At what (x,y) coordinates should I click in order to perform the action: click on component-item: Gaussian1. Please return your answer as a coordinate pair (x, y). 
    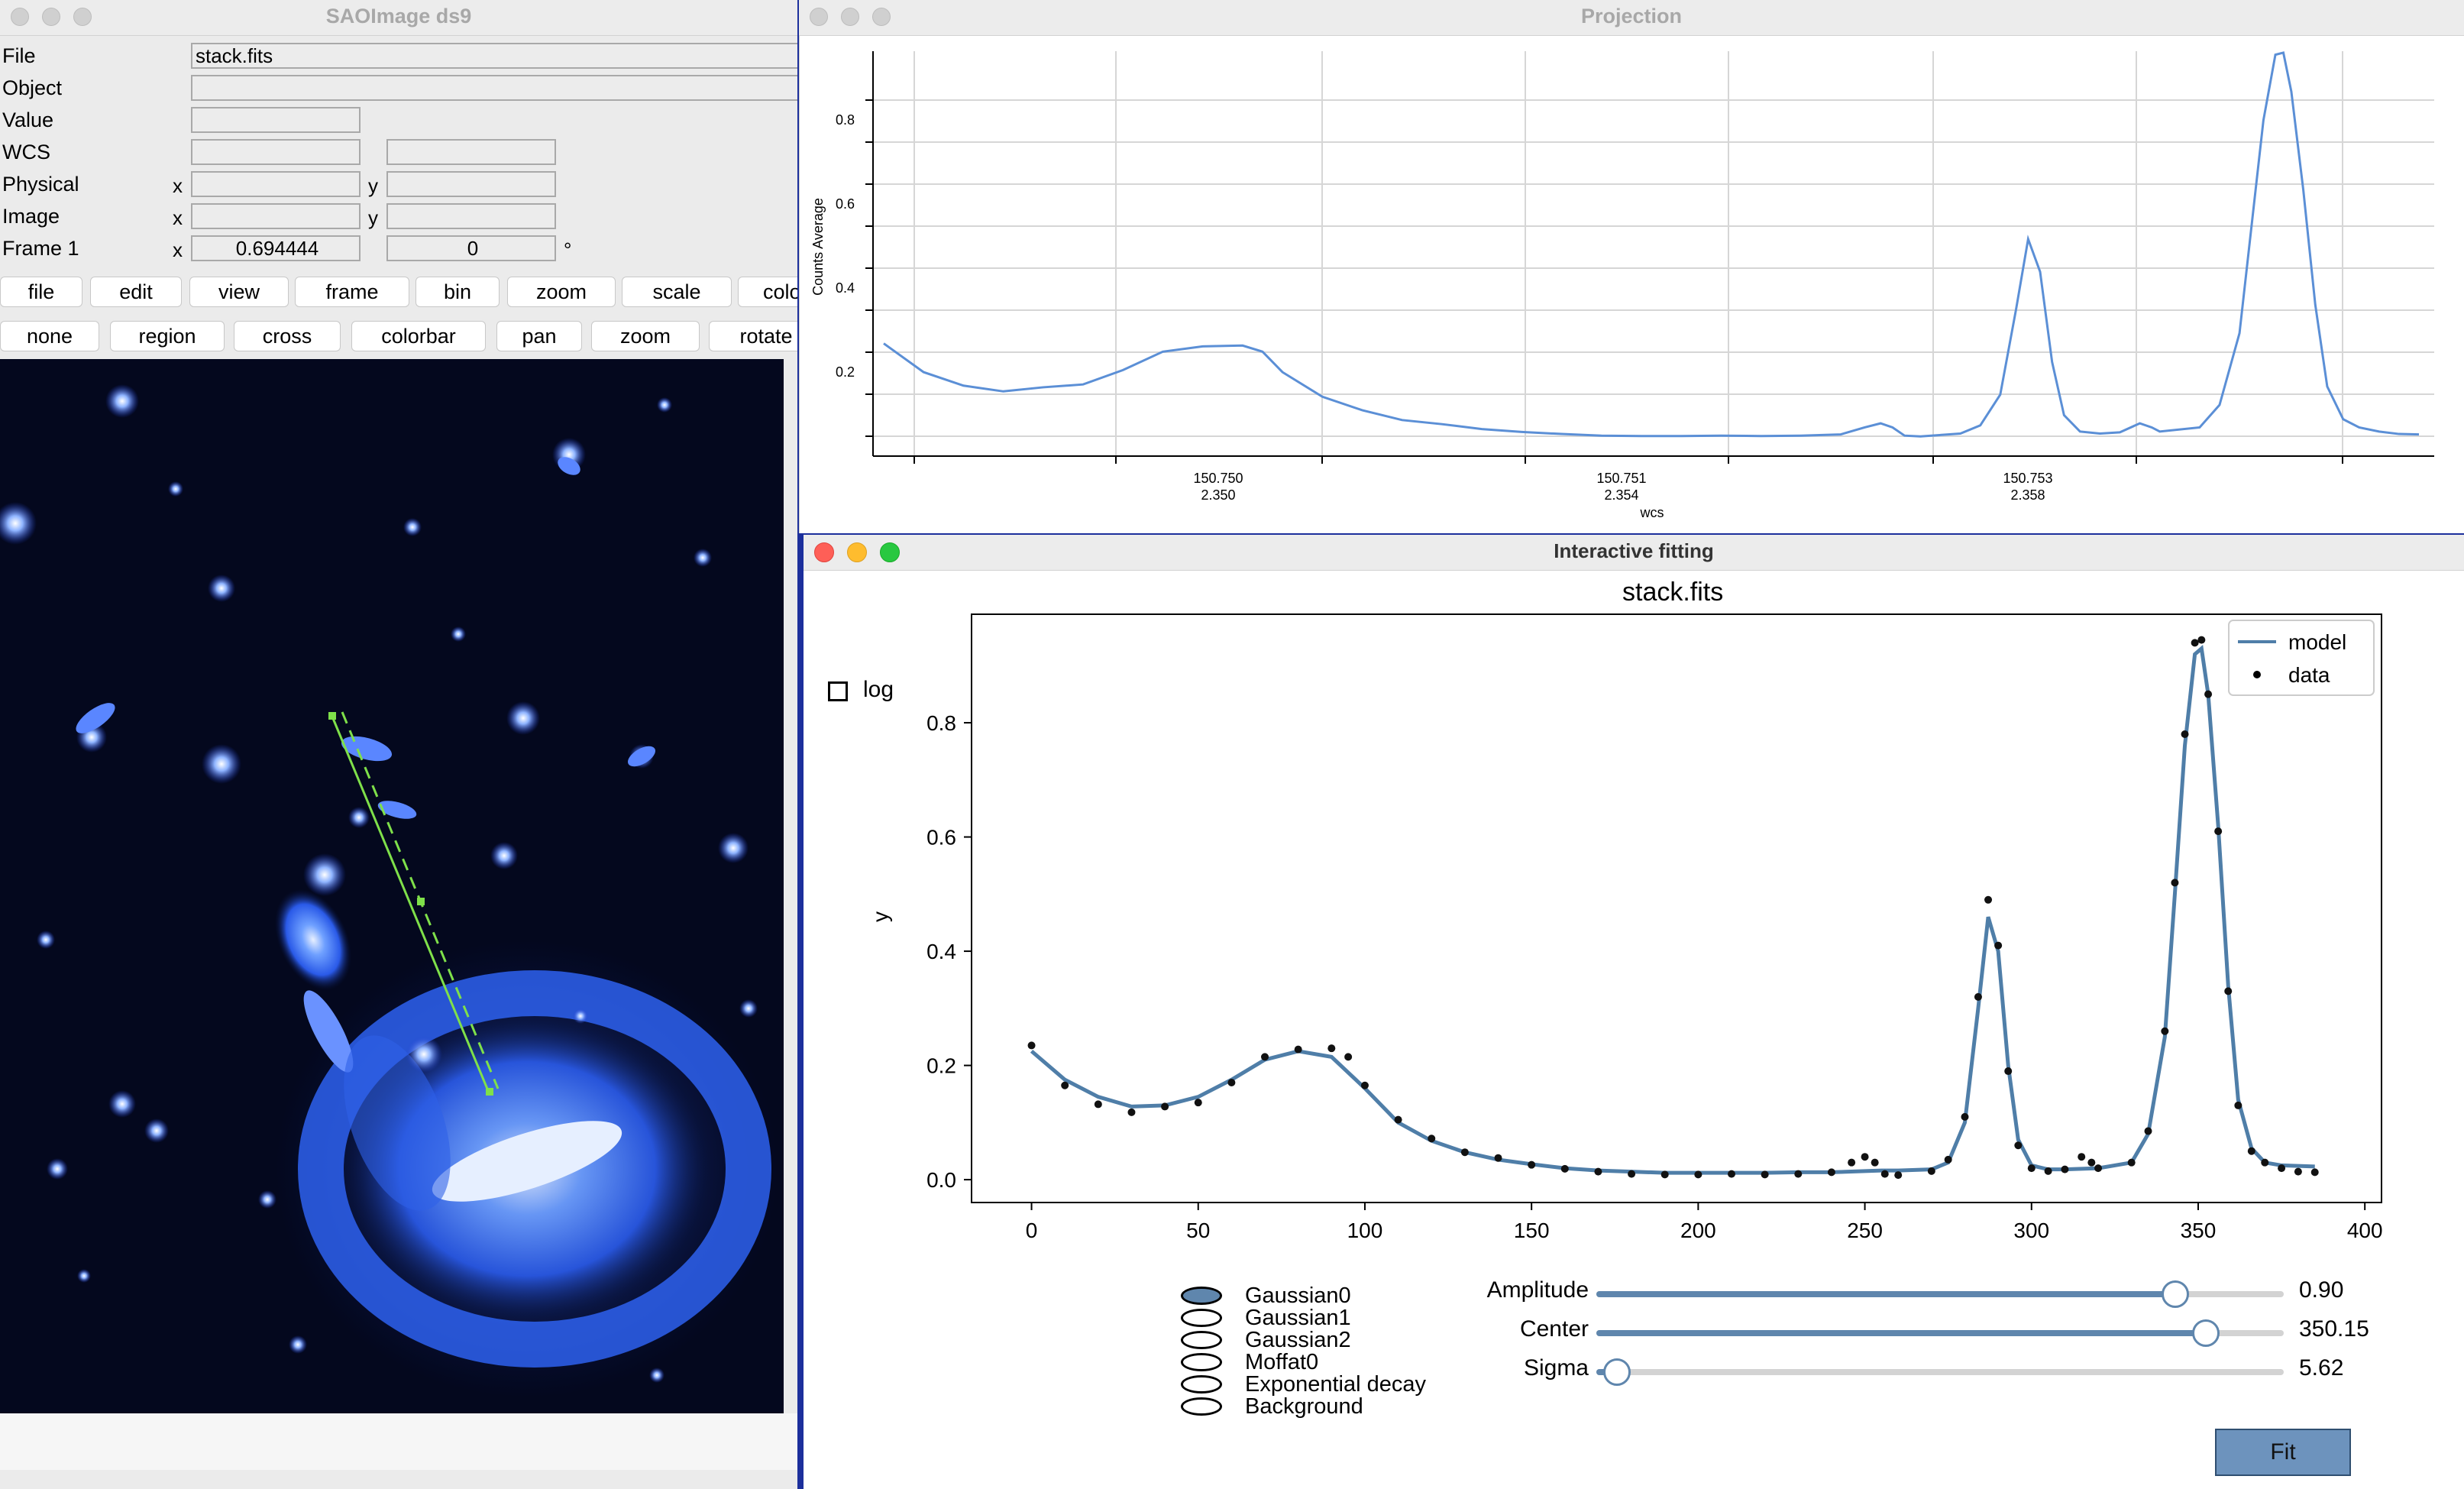
    Looking at the image, I should click on (1342, 1318).